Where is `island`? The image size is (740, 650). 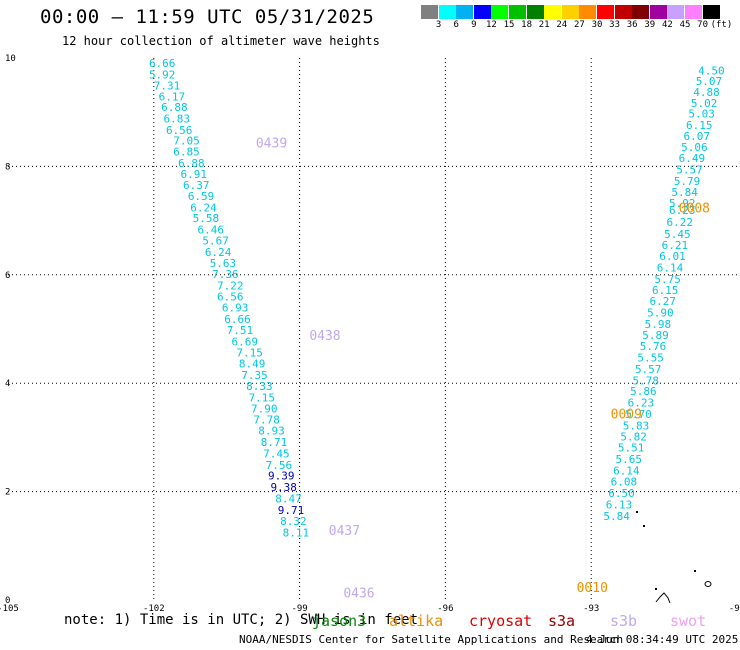
island is located at coordinates (708, 584).